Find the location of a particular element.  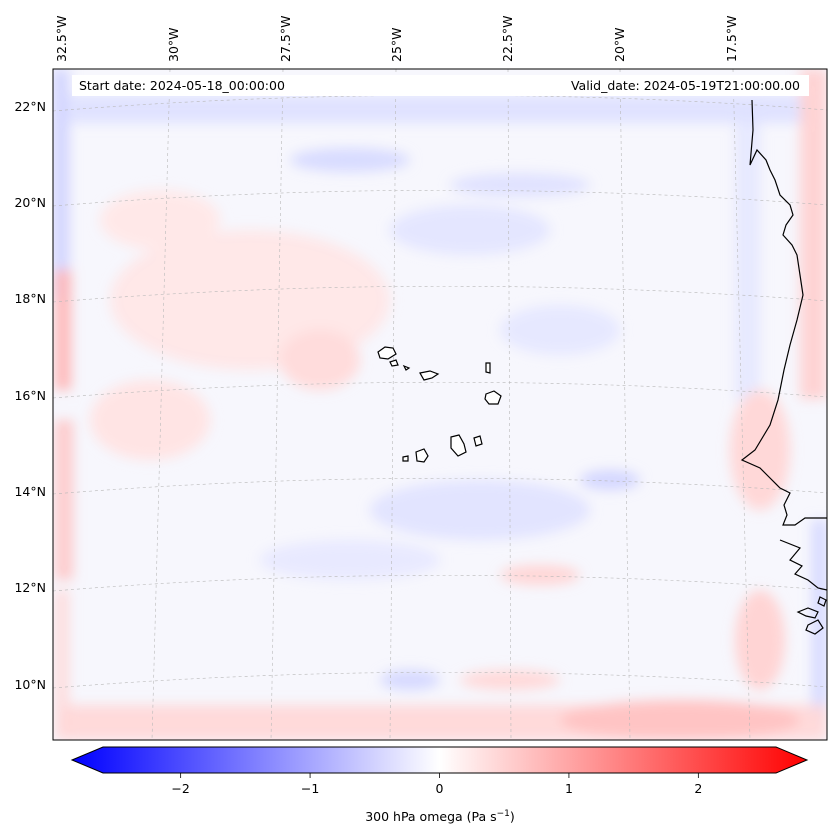

lat-label-16n: 16°N is located at coordinates (30, 395).